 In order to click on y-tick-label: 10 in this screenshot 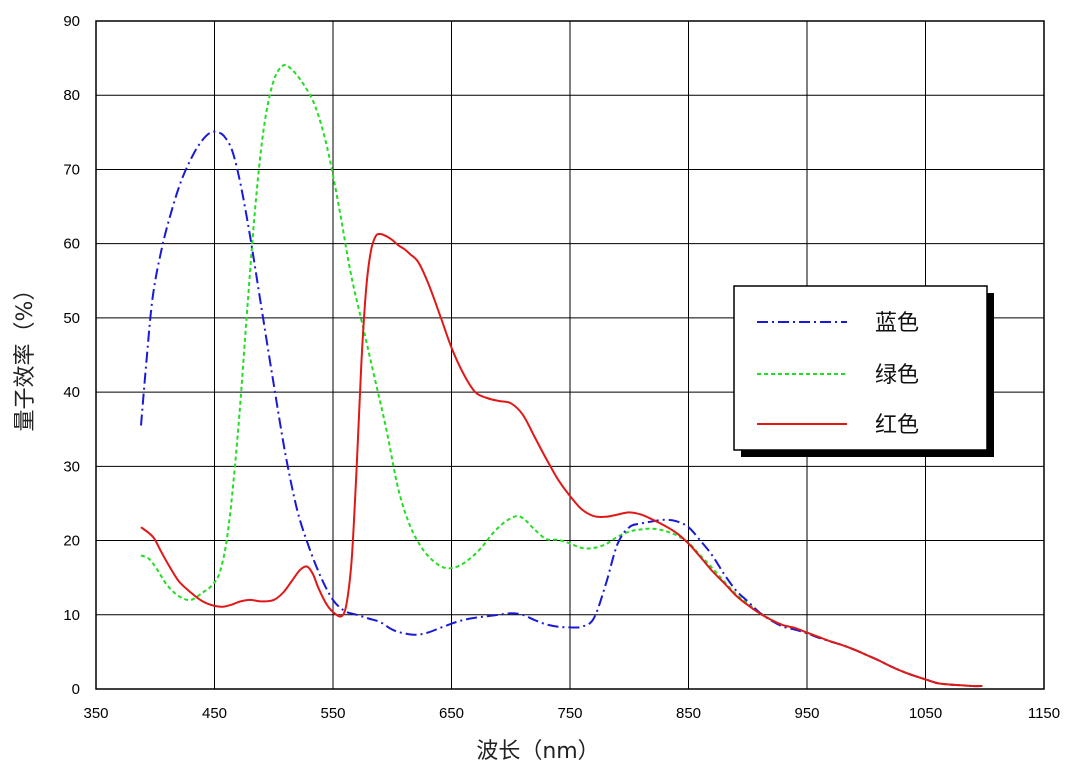, I will do `click(71, 615)`.